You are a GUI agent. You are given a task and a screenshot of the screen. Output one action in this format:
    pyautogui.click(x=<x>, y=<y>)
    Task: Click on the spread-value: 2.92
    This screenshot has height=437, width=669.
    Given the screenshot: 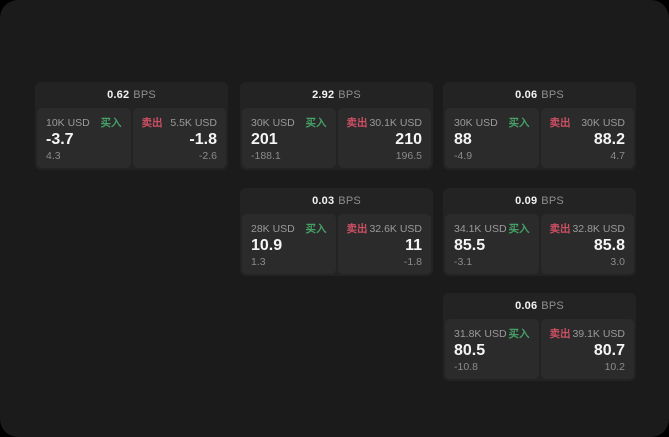 What is the action you would take?
    pyautogui.click(x=323, y=95)
    